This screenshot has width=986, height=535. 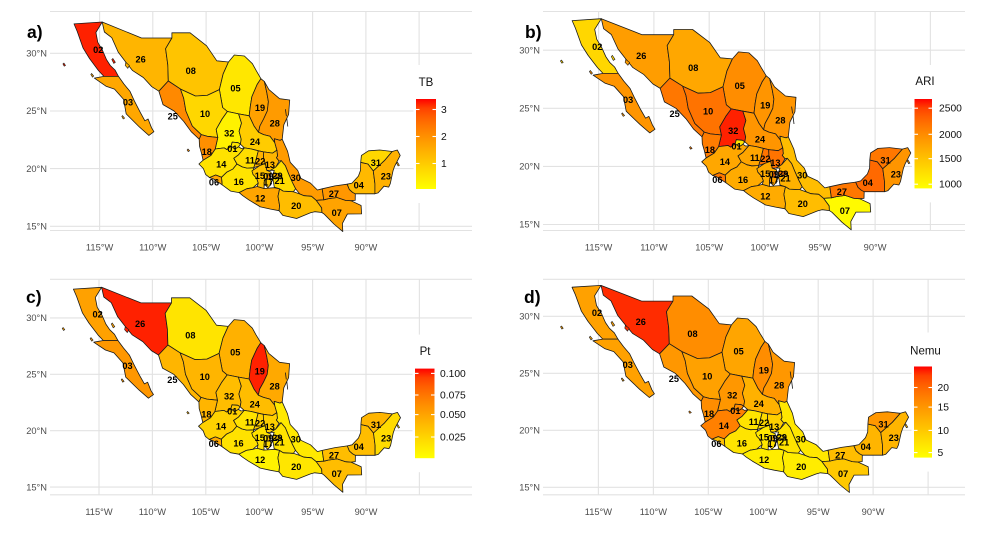 What do you see at coordinates (296, 467) in the screenshot?
I see `svg-text: 20` at bounding box center [296, 467].